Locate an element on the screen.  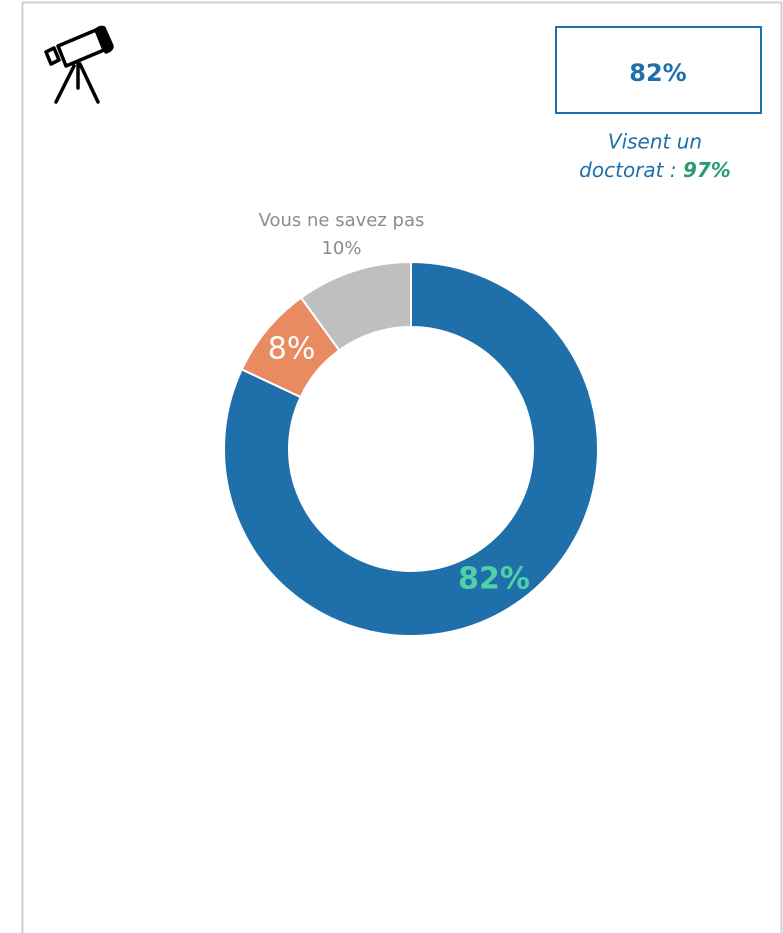
telescope-icon is located at coordinates (79, 64).